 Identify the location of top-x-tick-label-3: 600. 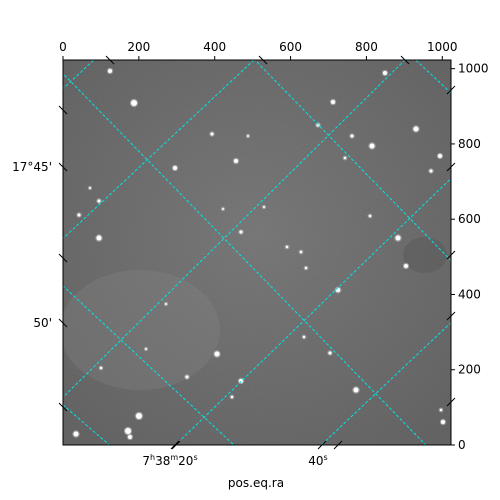
(290, 47).